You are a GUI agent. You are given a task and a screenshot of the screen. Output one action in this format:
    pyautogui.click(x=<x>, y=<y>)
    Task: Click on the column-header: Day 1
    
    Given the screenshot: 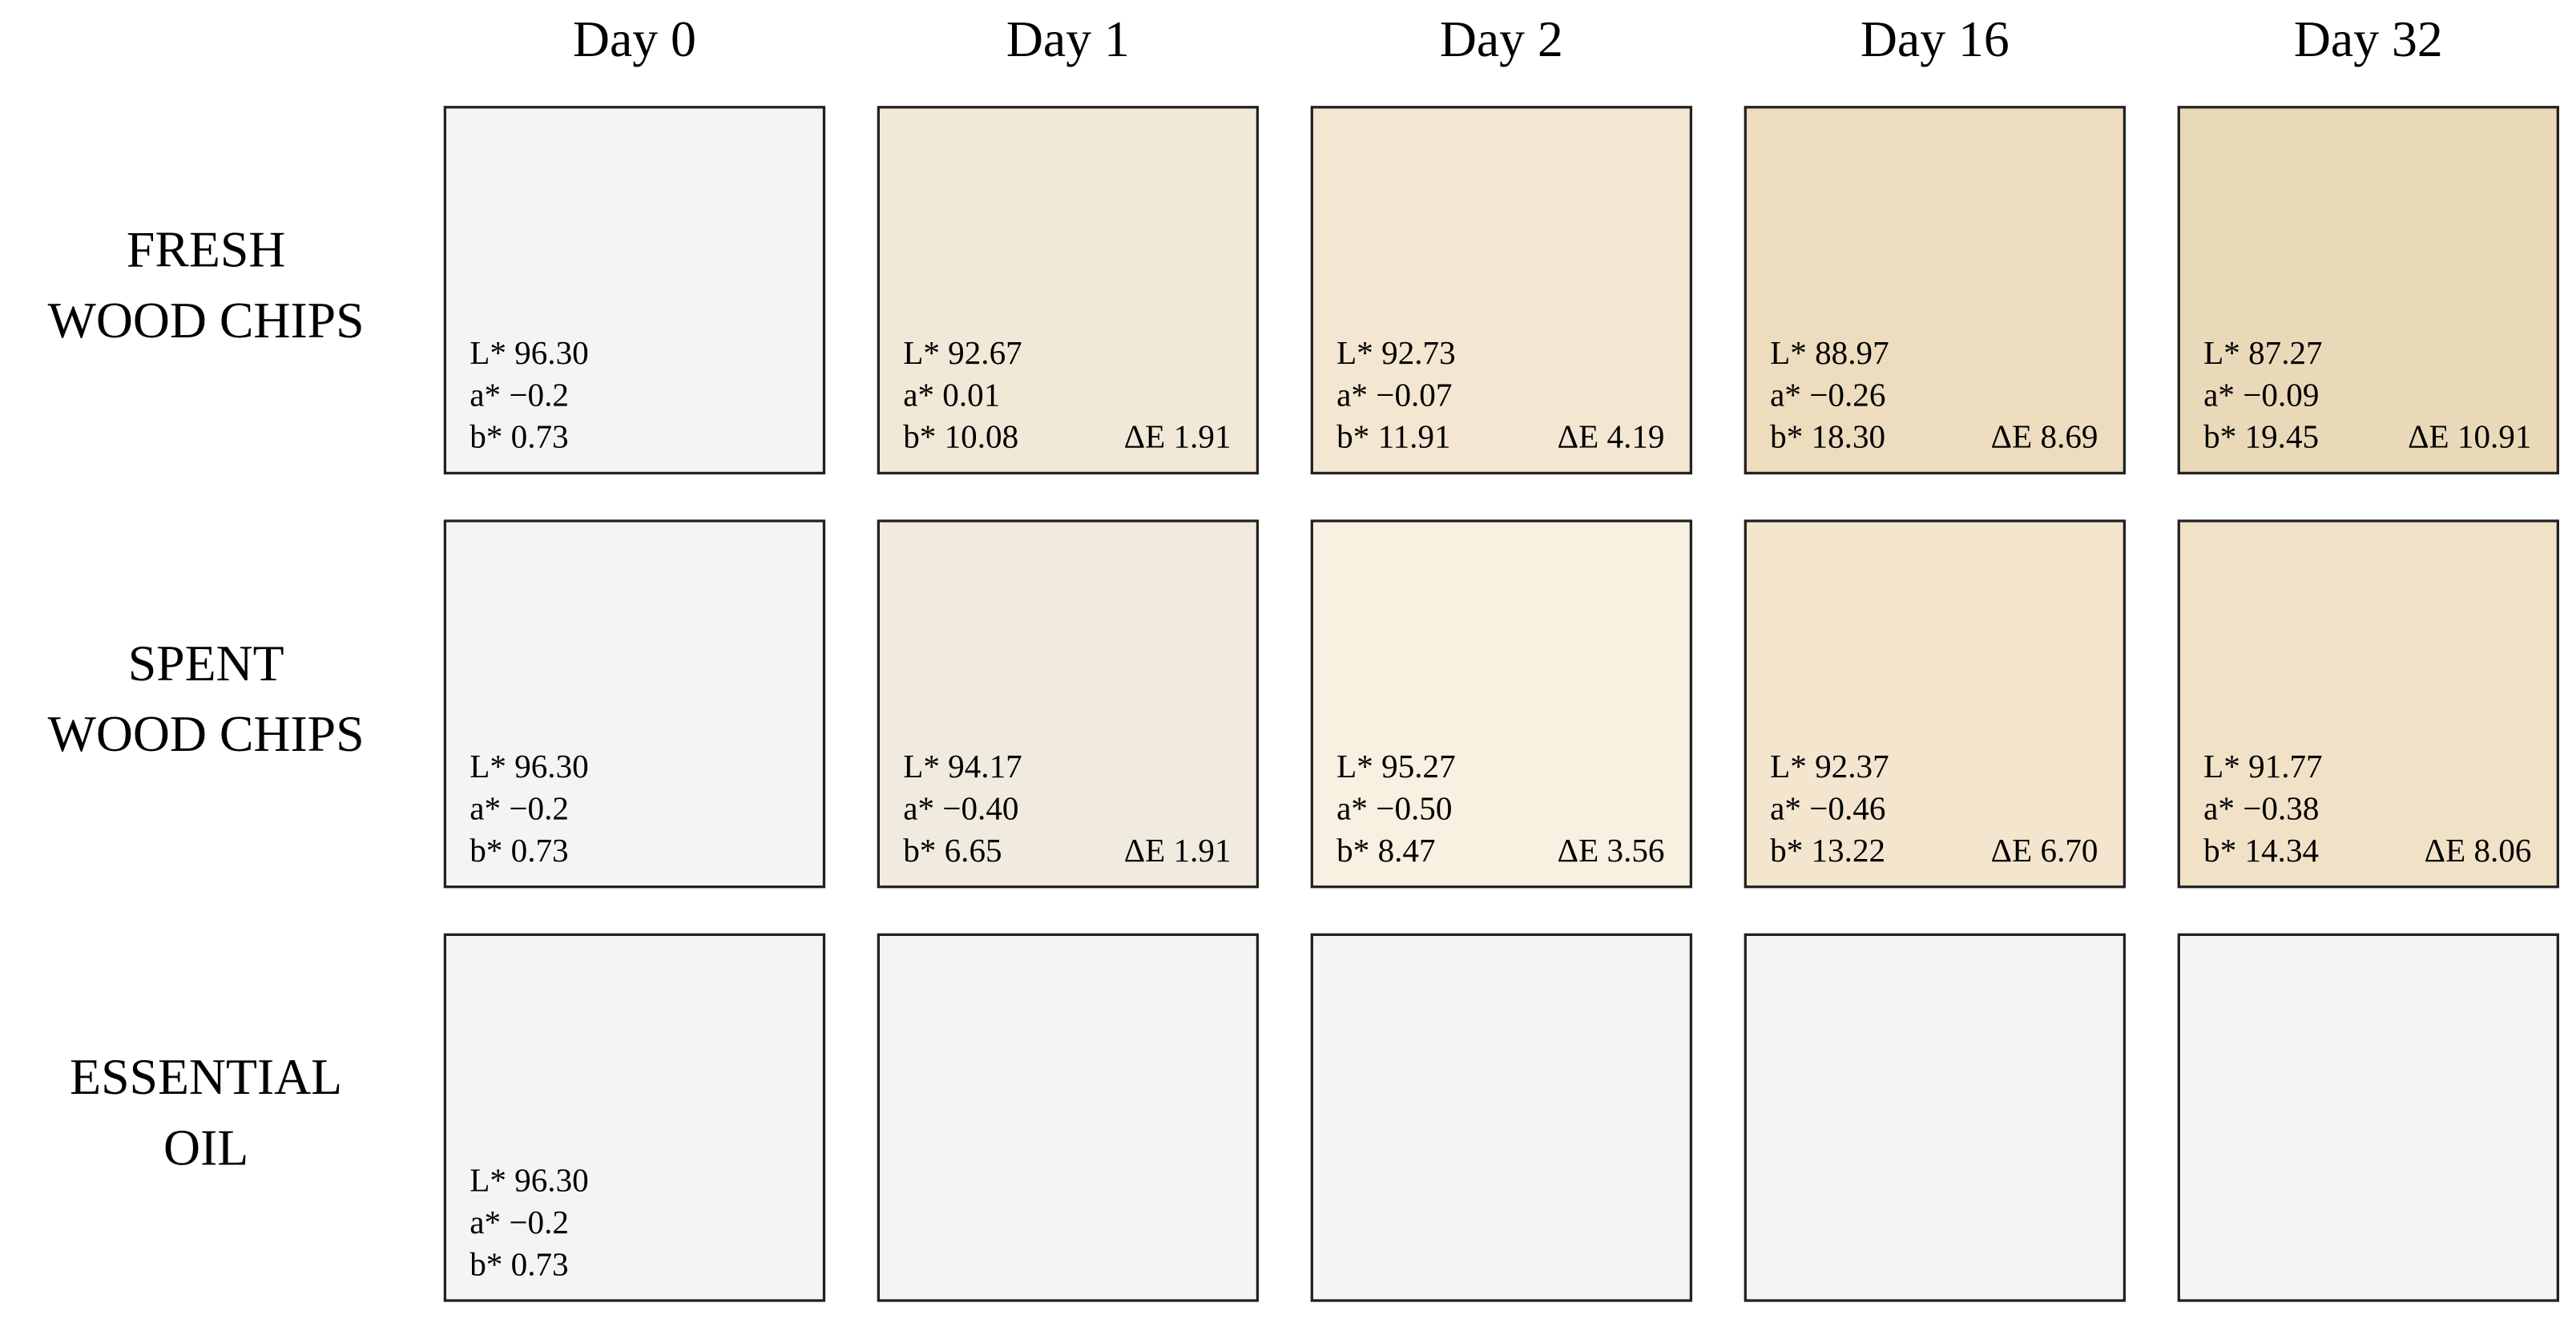 What is the action you would take?
    pyautogui.click(x=1068, y=38)
    